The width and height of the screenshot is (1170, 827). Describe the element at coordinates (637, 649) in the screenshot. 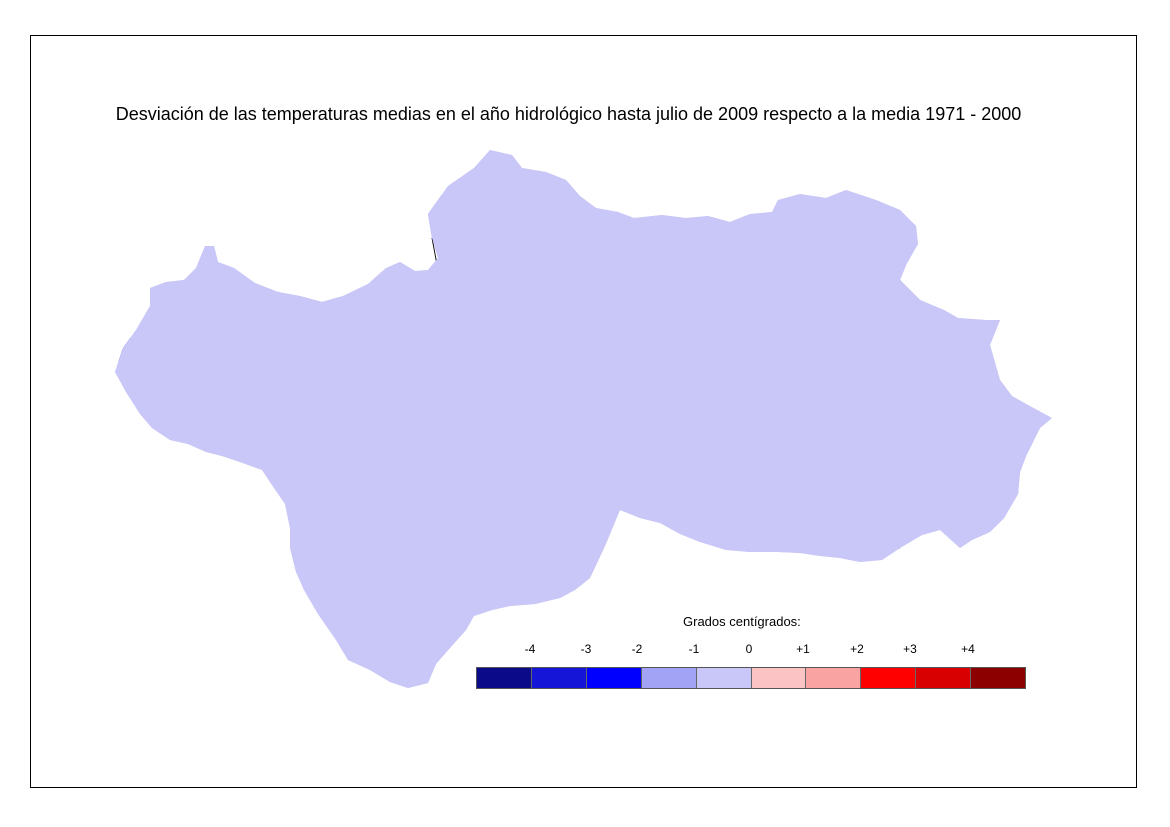

I see `legend-tick-label: -2` at that location.